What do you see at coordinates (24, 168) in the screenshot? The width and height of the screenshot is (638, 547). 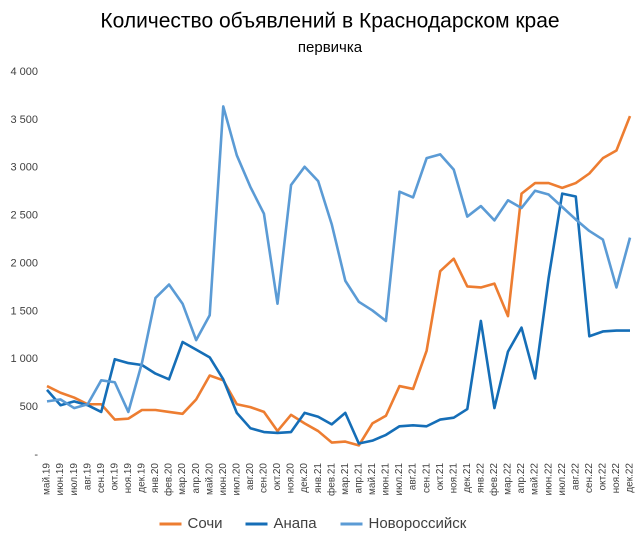 I see `y-tick-label: 3 000` at bounding box center [24, 168].